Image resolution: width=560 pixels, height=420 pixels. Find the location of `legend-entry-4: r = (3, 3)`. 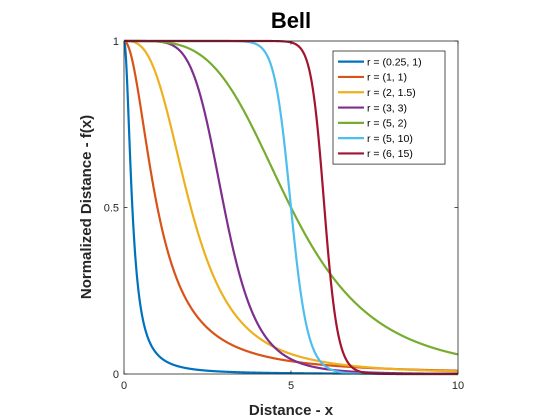

legend-entry-4: r = (3, 3) is located at coordinates (387, 108).